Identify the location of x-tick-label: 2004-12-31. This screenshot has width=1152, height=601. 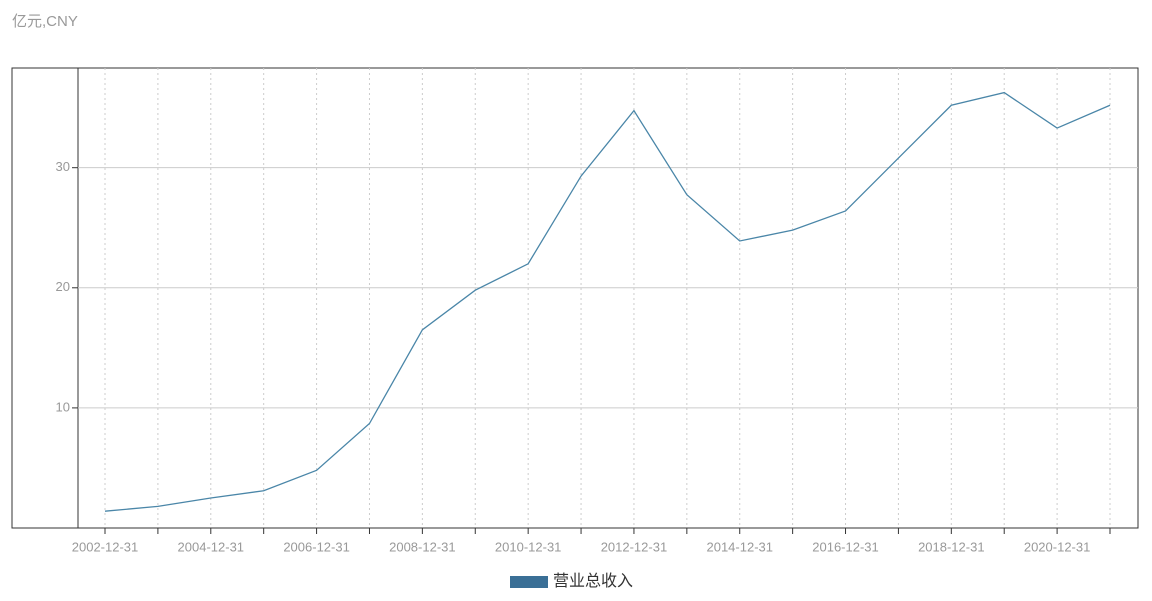
(211, 546).